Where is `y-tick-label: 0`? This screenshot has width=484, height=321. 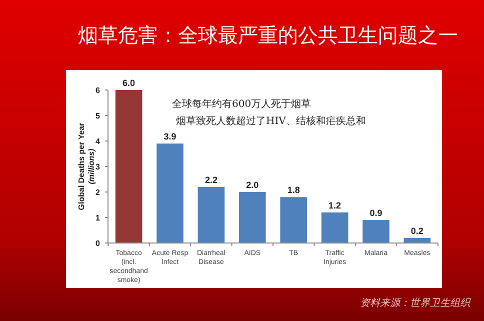
y-tick-label: 0 is located at coordinates (98, 243).